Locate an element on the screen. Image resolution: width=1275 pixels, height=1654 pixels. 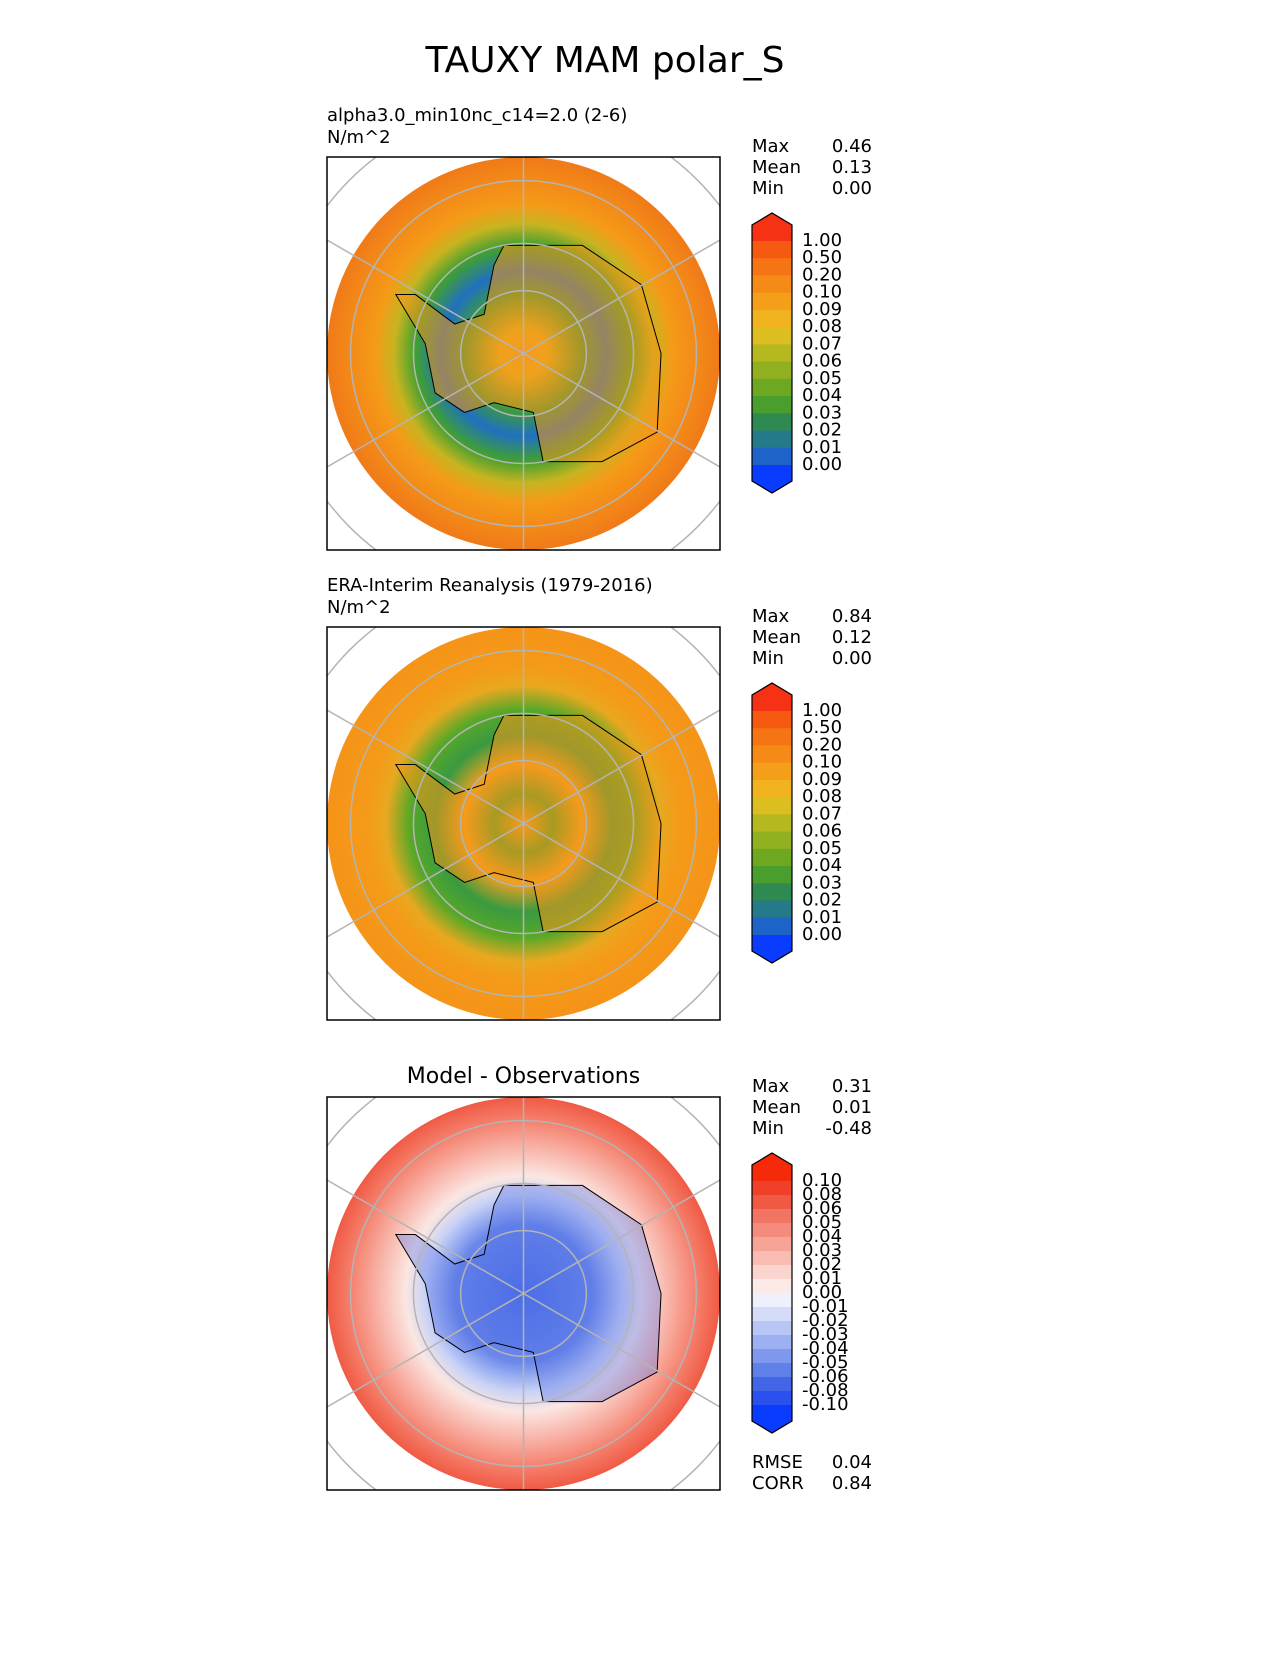
colorbar-label: -0.06 is located at coordinates (825, 1376).